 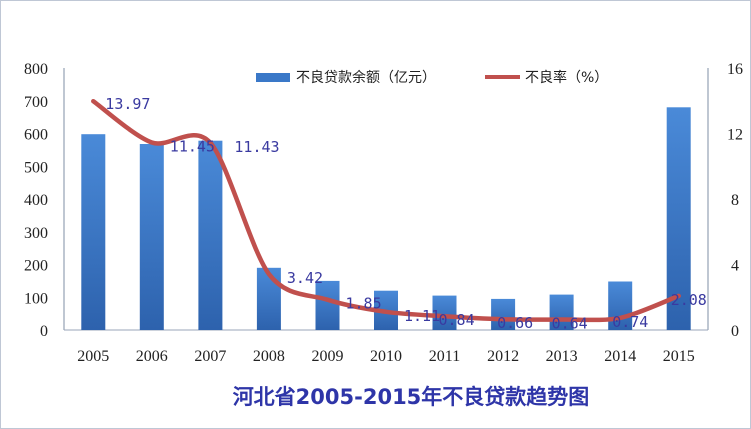 I want to click on left-tick-label: 600, so click(x=36, y=135).